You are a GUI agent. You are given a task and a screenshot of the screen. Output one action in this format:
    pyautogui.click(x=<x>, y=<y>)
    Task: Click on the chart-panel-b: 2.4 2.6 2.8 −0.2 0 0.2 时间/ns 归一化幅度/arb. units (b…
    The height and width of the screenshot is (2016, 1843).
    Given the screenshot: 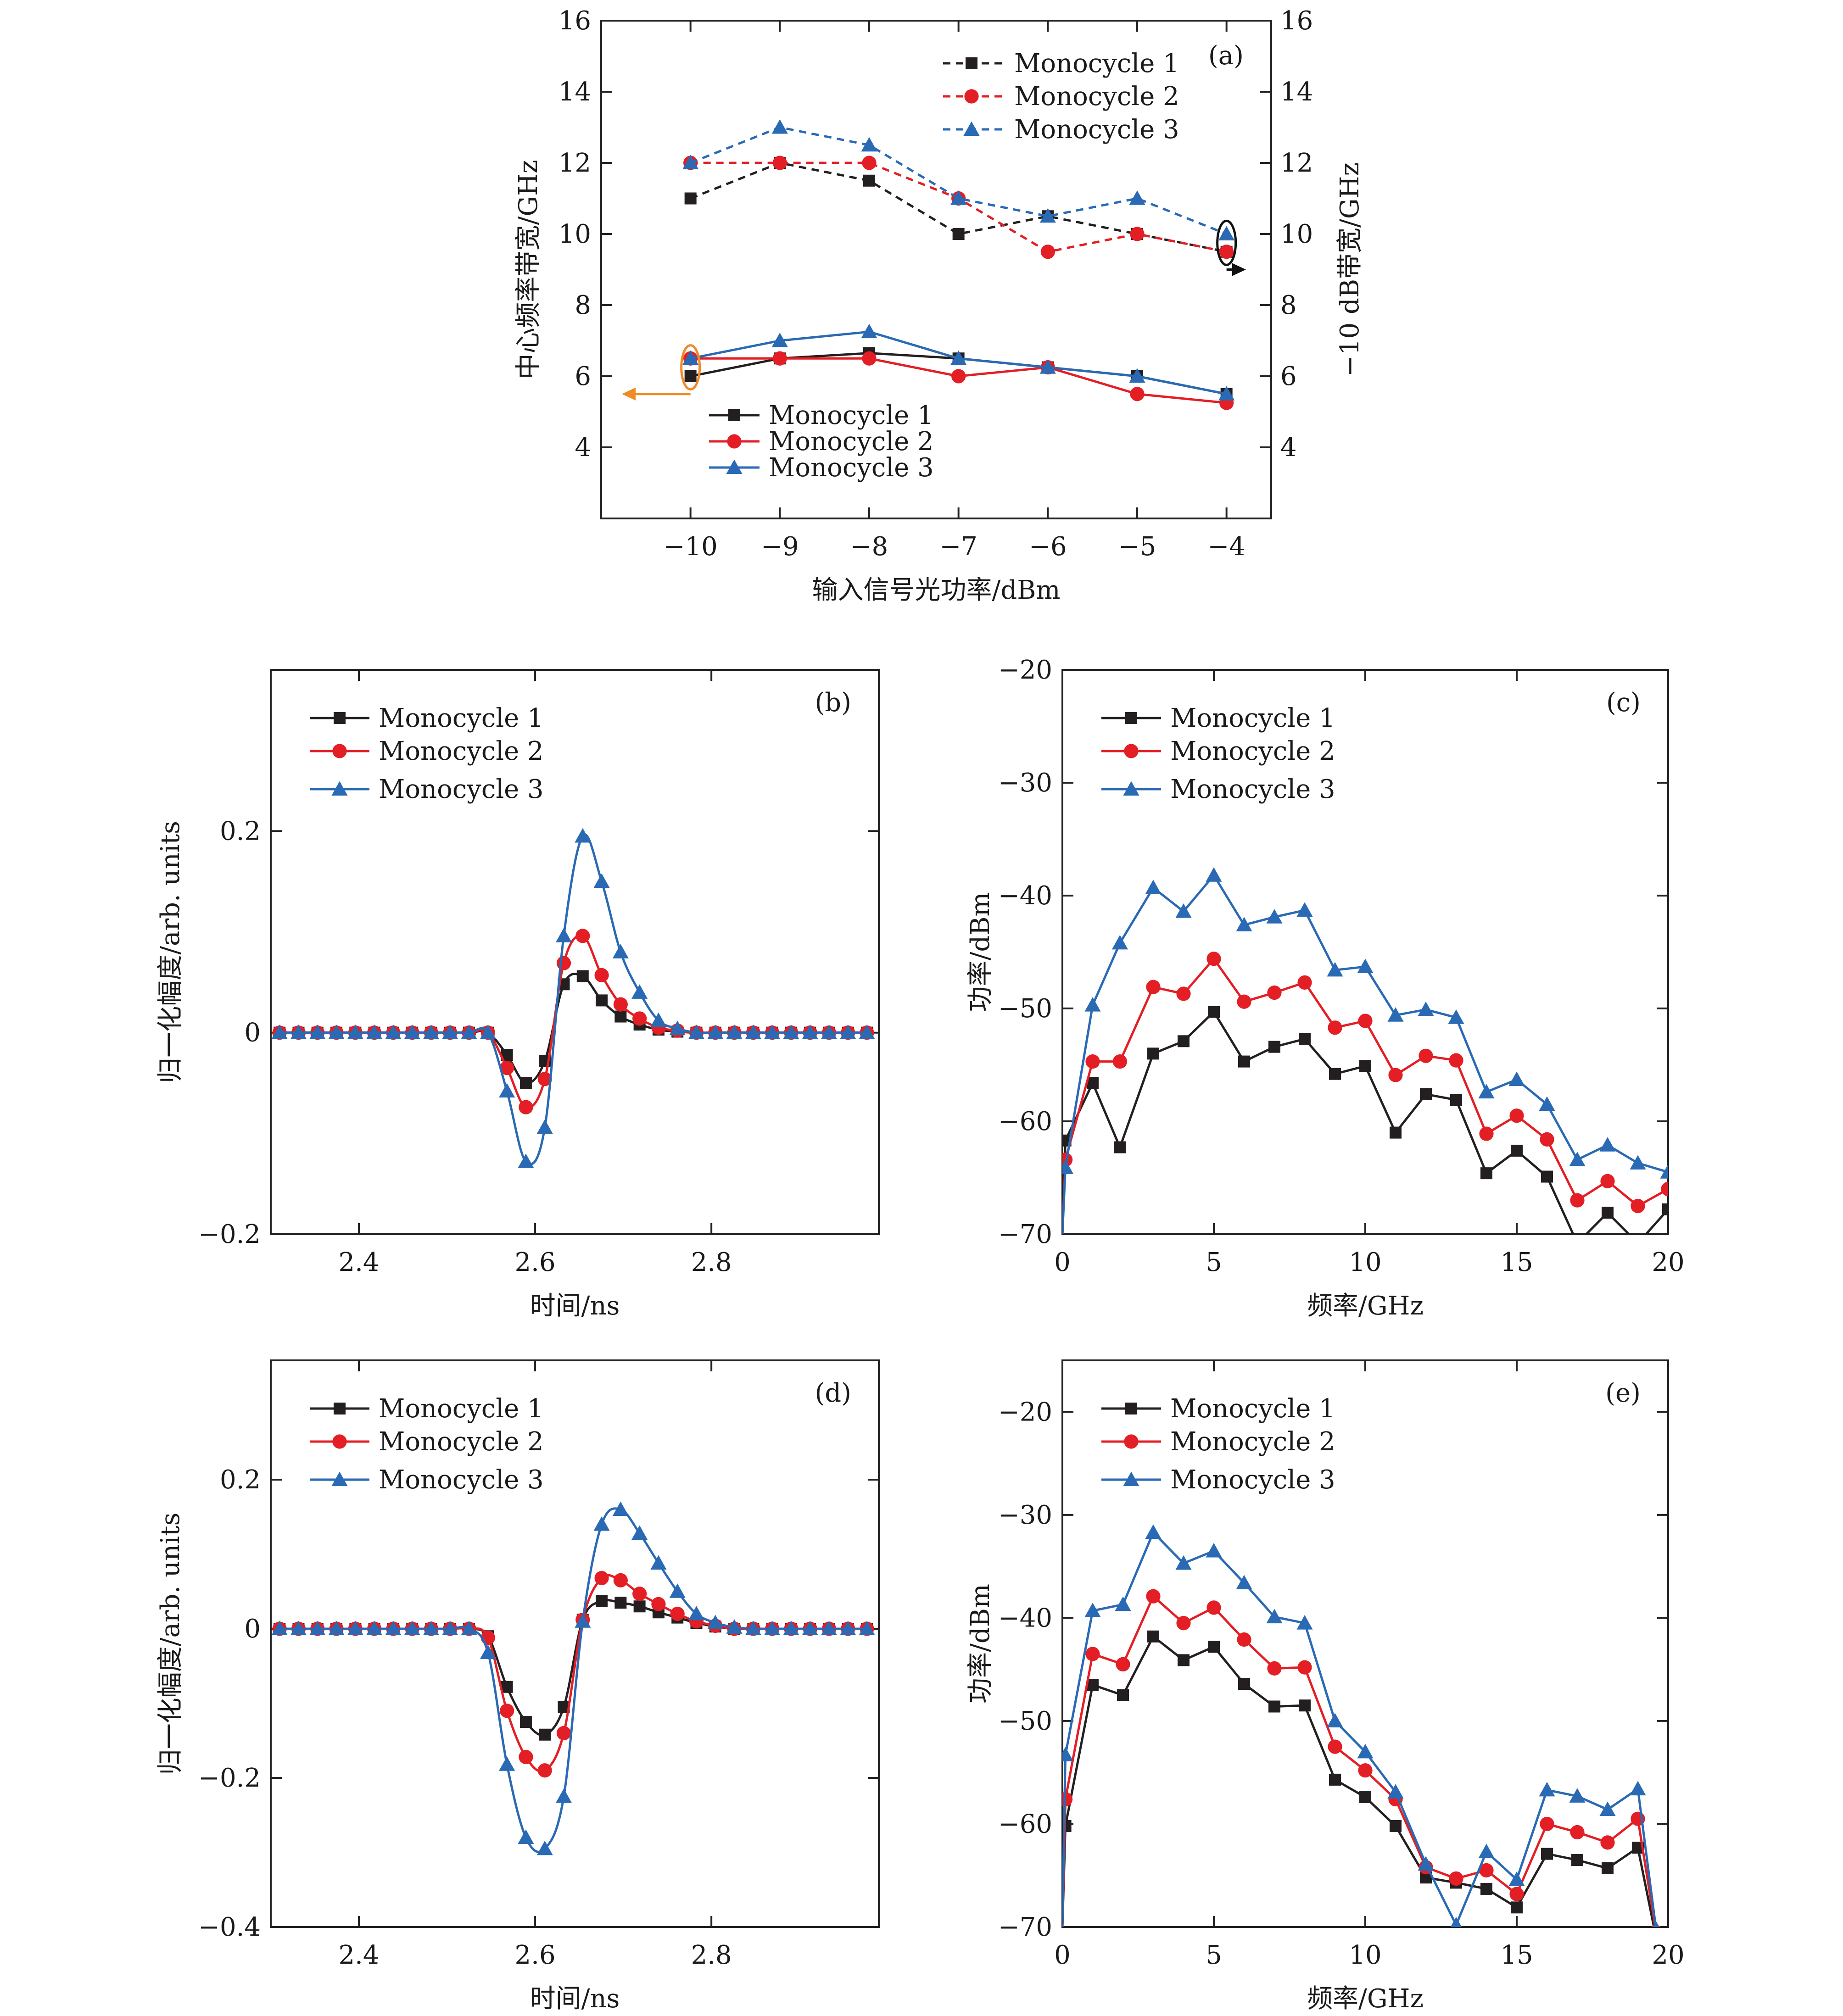 What is the action you would take?
    pyautogui.click(x=518, y=995)
    